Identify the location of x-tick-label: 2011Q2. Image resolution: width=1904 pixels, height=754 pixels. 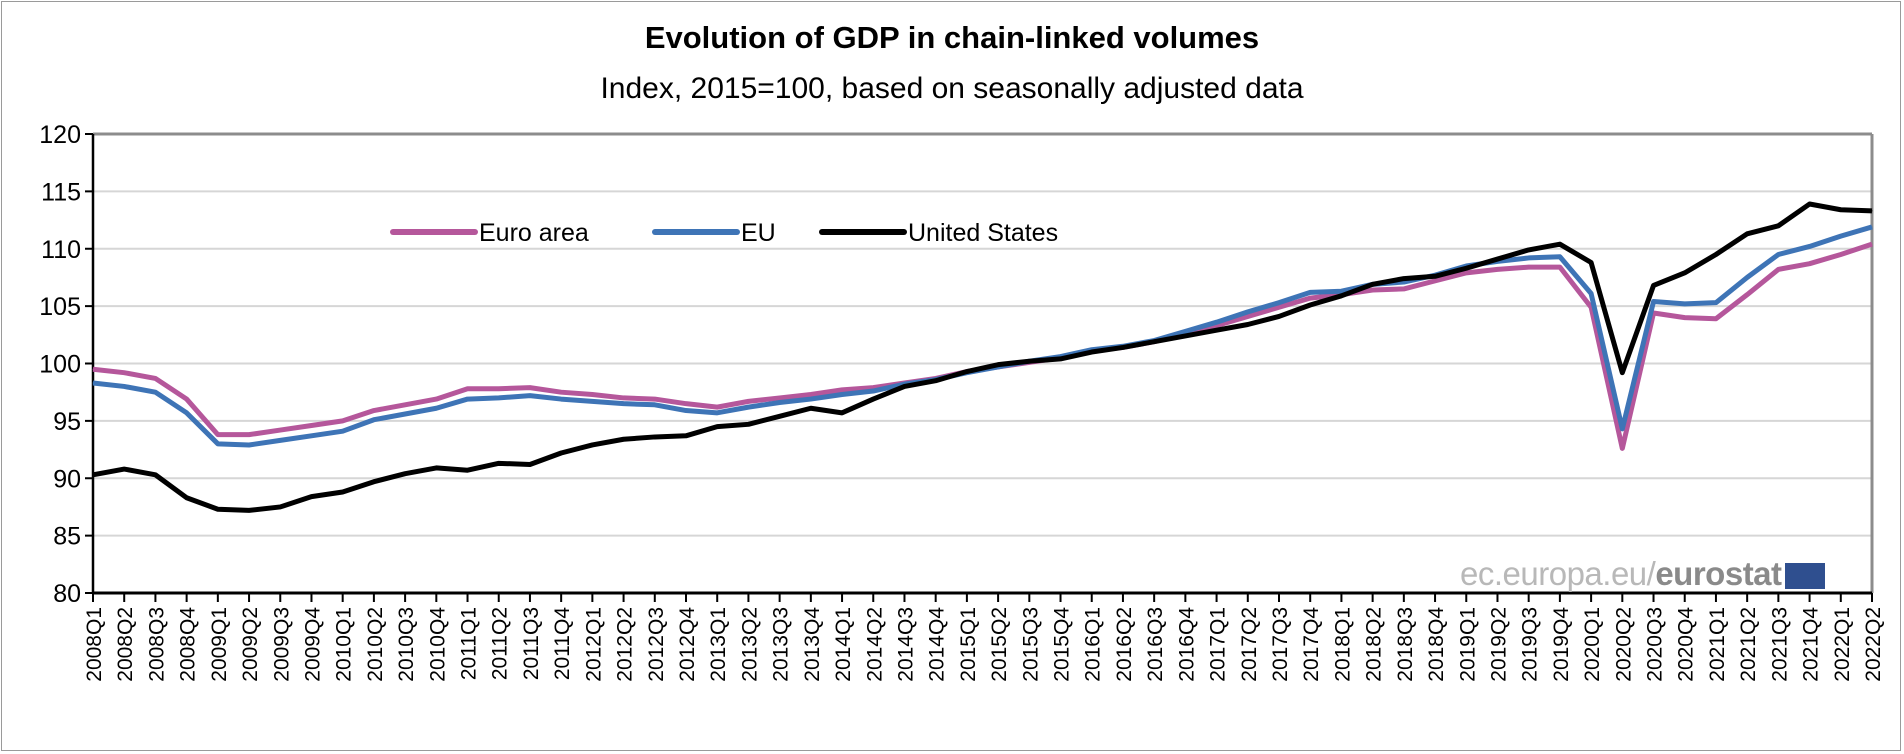
(500, 643).